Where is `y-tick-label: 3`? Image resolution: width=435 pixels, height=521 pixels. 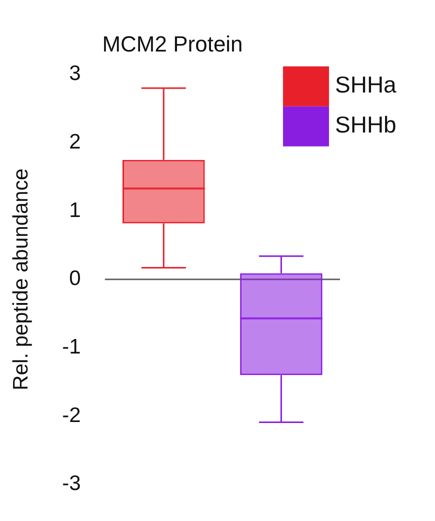
y-tick-label: 3 is located at coordinates (75, 74).